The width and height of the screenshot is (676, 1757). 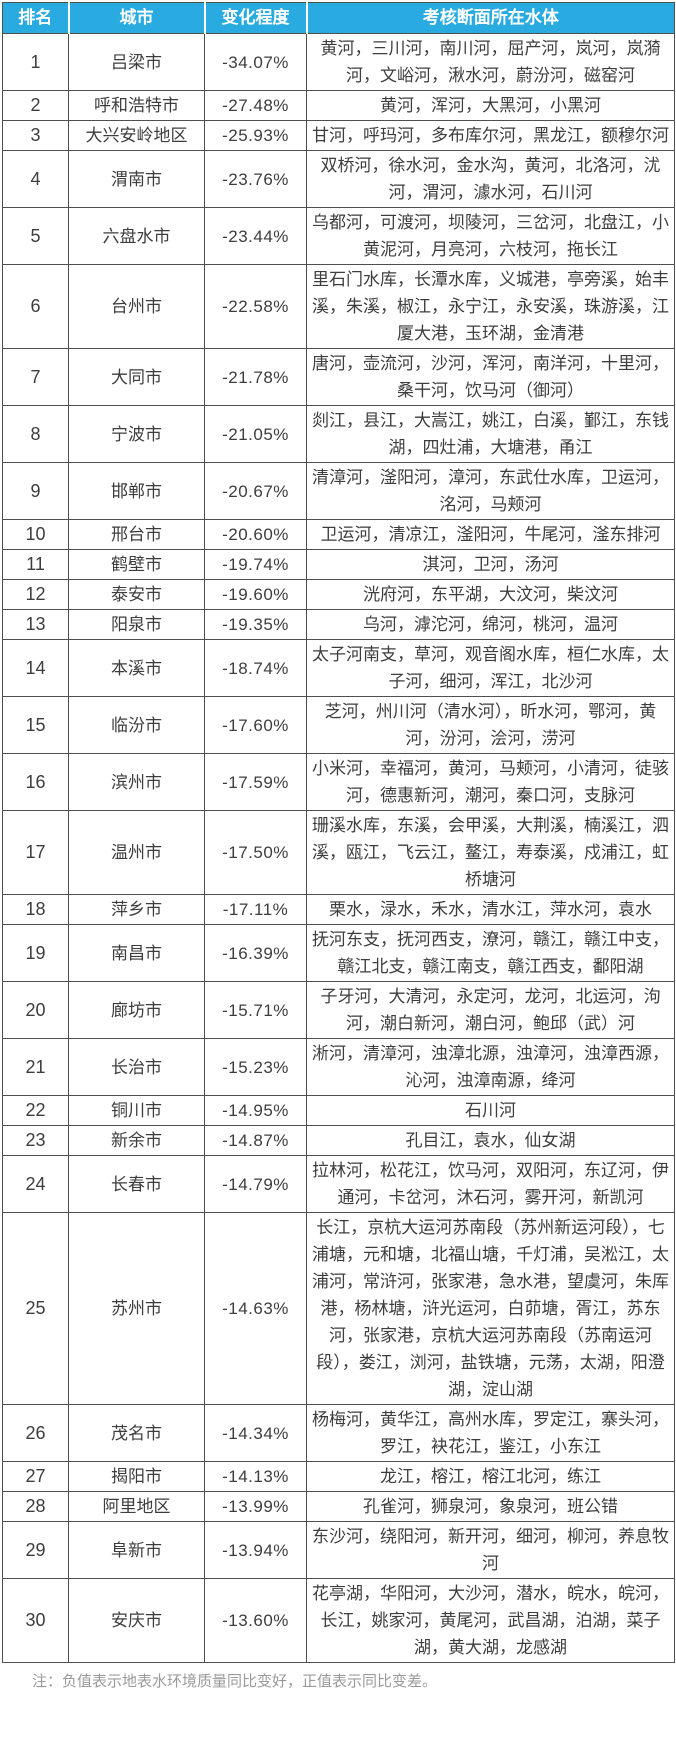 I want to click on waters-cell: 卫运河，清凉江，滏阳河，牛尾河，滏东排河, so click(x=490, y=534).